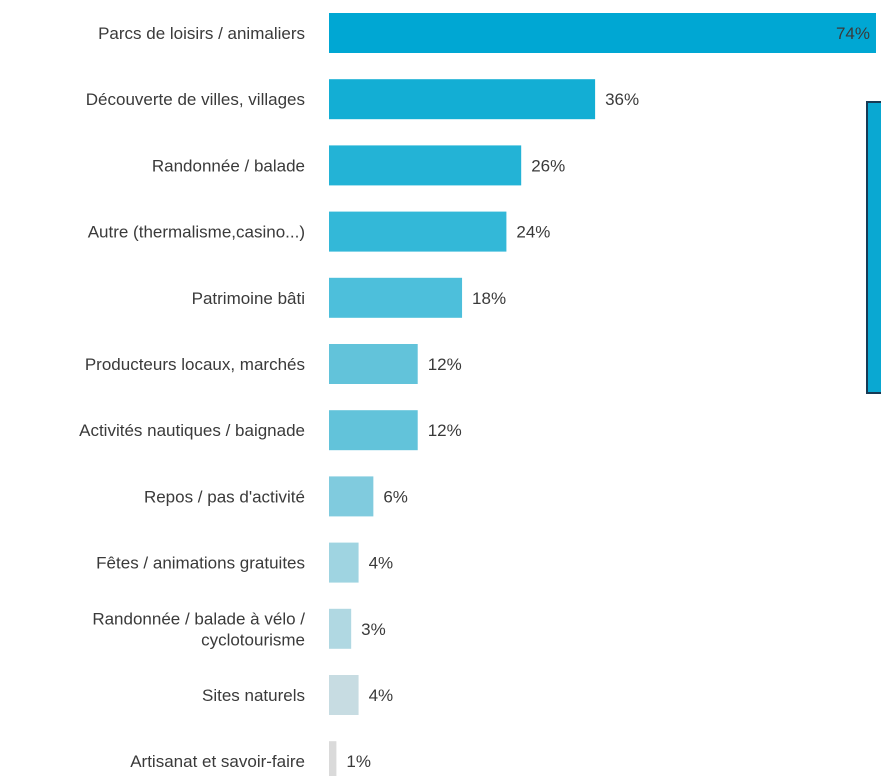  What do you see at coordinates (358, 761) in the screenshot?
I see `value-label-11: 1%` at bounding box center [358, 761].